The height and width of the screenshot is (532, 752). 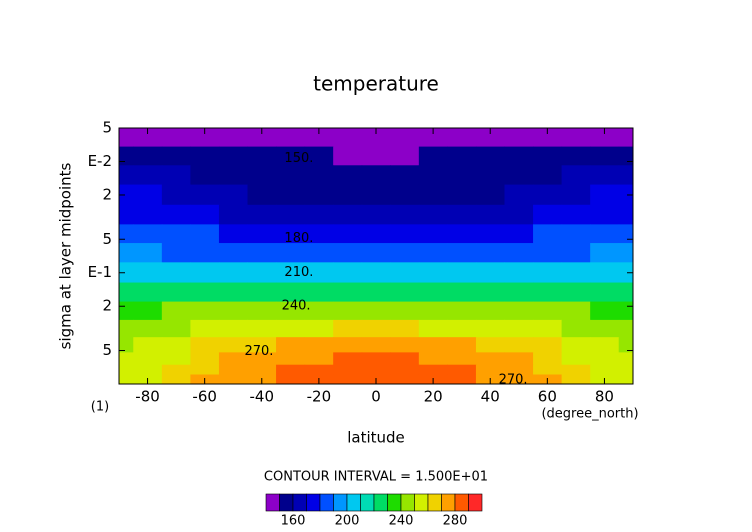 What do you see at coordinates (376, 84) in the screenshot?
I see `chart-title: temperature` at bounding box center [376, 84].